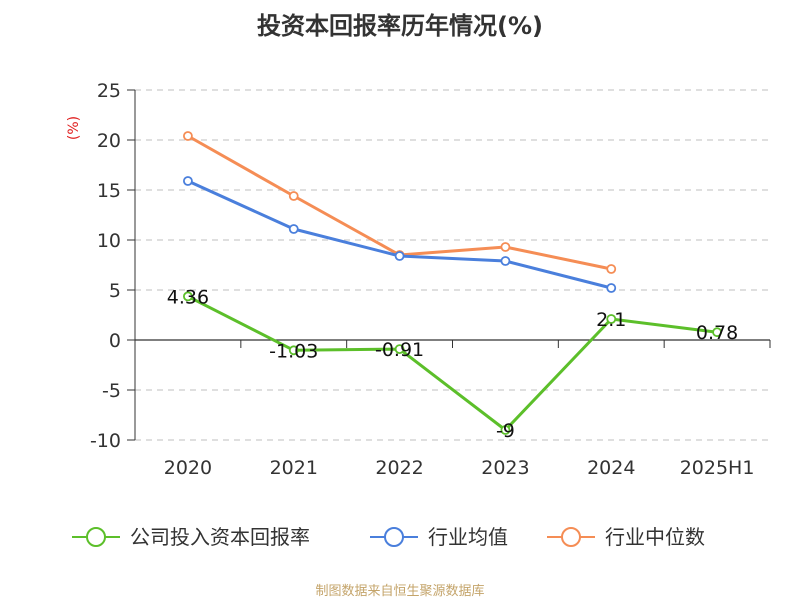 Image resolution: width=800 pixels, height=600 pixels. What do you see at coordinates (400, 591) in the screenshot?
I see `data-source-note: 制图数据来自恒生聚源数据库` at bounding box center [400, 591].